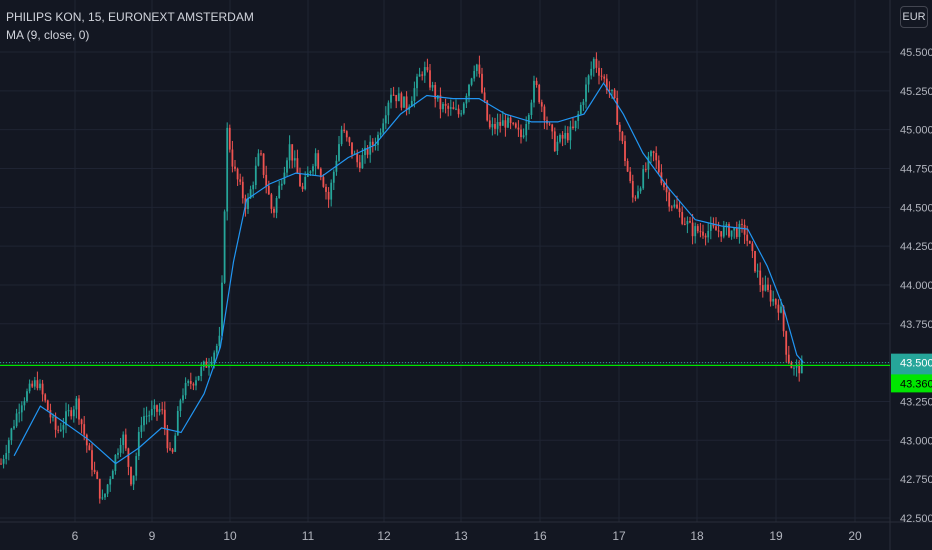 The width and height of the screenshot is (932, 550). Describe the element at coordinates (697, 536) in the screenshot. I see `time-tick-label: 18` at that location.